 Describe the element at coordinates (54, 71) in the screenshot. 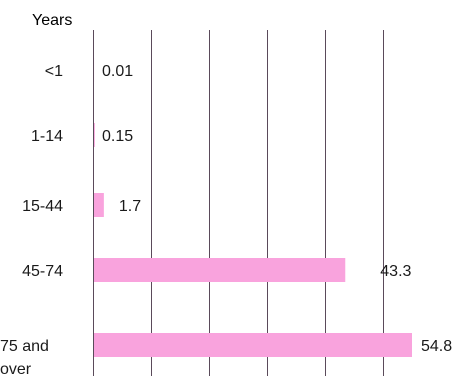

I see `category-label: <1` at that location.